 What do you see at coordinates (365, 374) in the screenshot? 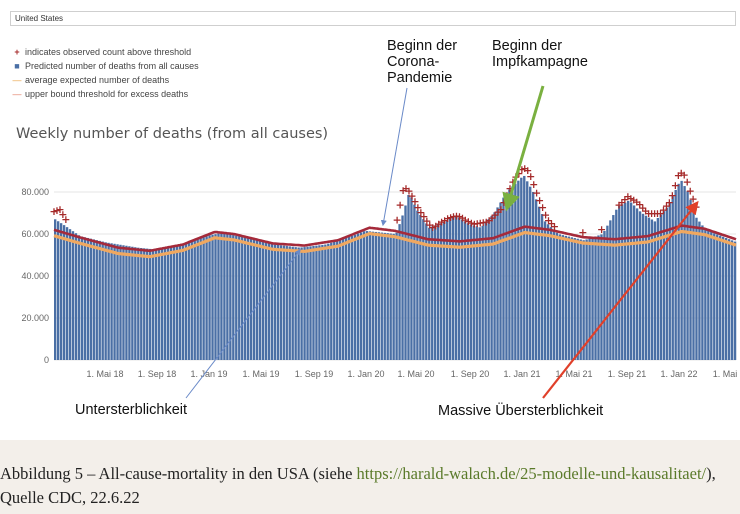
I see `x-tick-label: 1. Jan 20` at bounding box center [365, 374].